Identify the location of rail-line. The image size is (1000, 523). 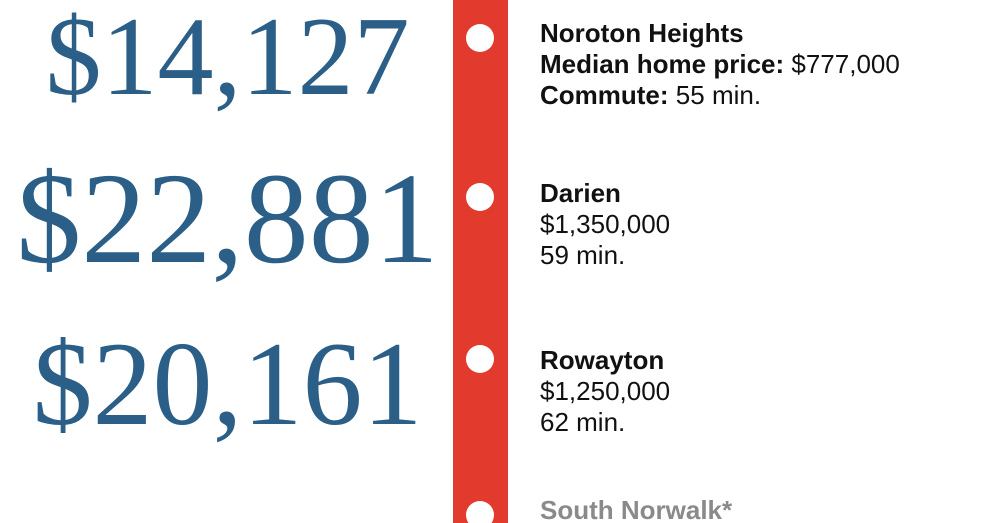
(480, 261).